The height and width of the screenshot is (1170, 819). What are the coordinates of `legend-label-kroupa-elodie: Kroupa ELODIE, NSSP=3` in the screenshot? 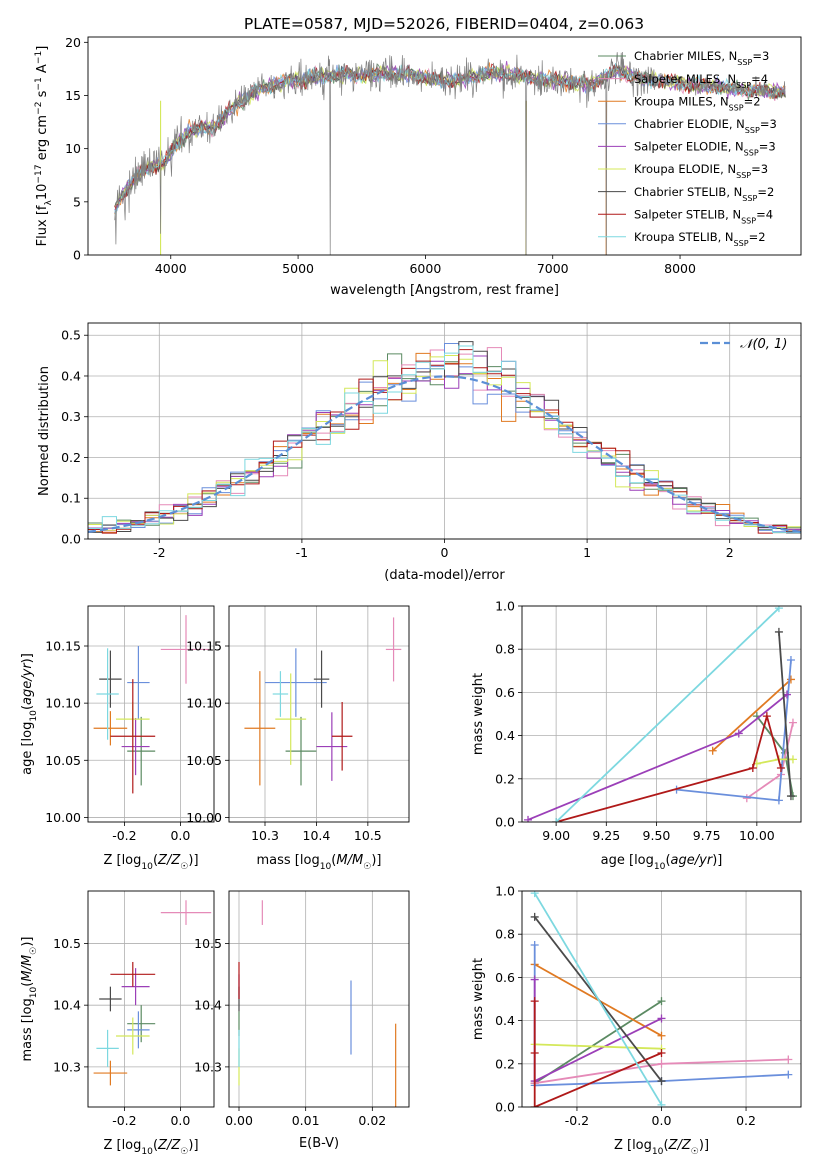 It's located at (701, 171).